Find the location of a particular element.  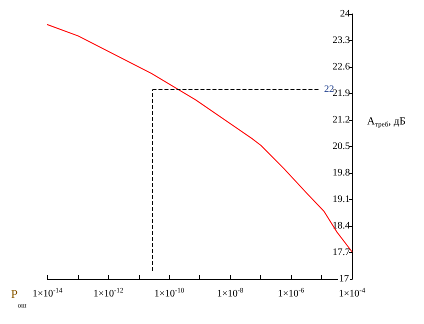

y-tick-label: 19.8 is located at coordinates (341, 173).